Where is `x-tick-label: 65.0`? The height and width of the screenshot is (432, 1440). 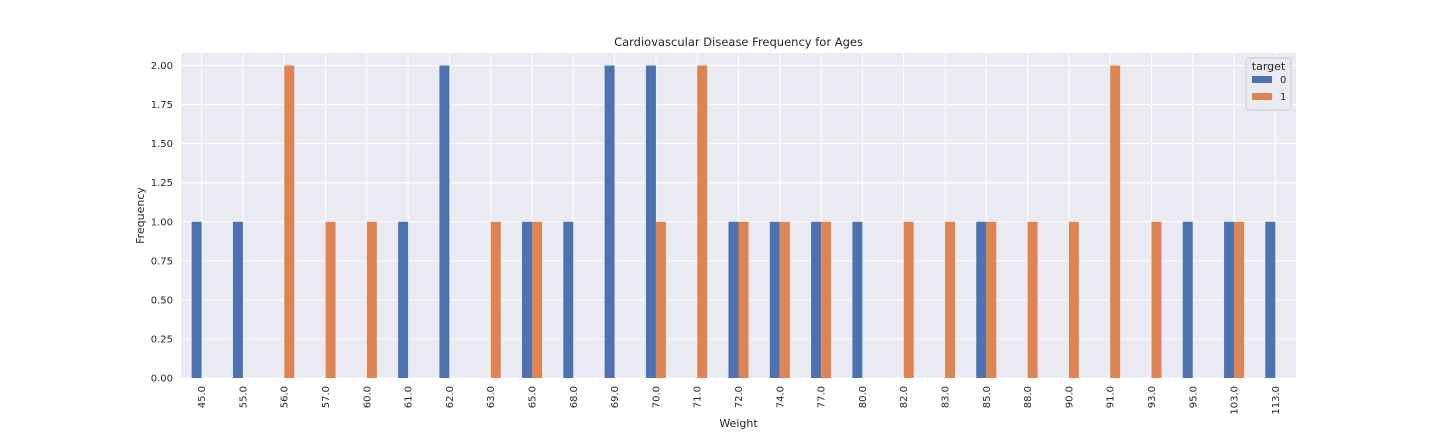 x-tick-label: 65.0 is located at coordinates (533, 397).